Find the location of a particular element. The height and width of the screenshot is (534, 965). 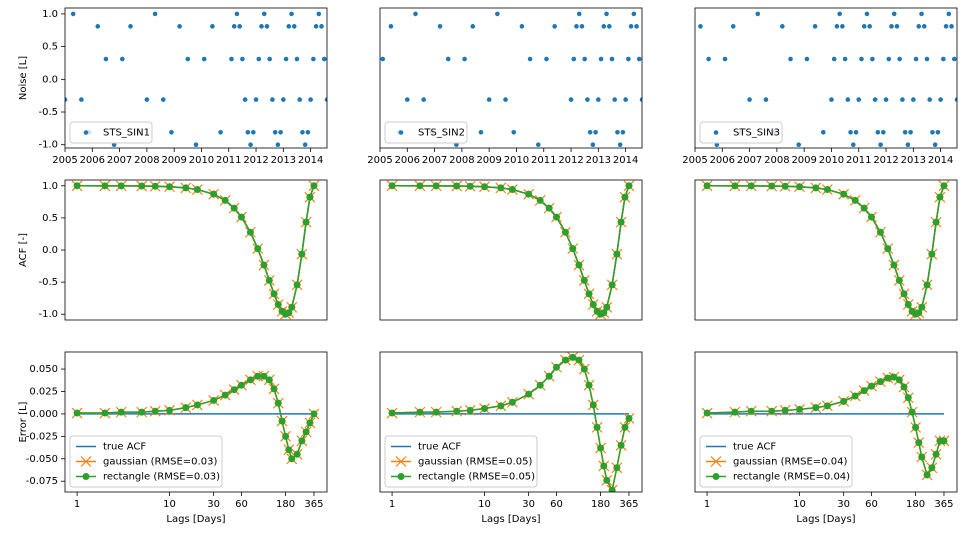

x-tick-label: 2010 is located at coordinates (831, 160).